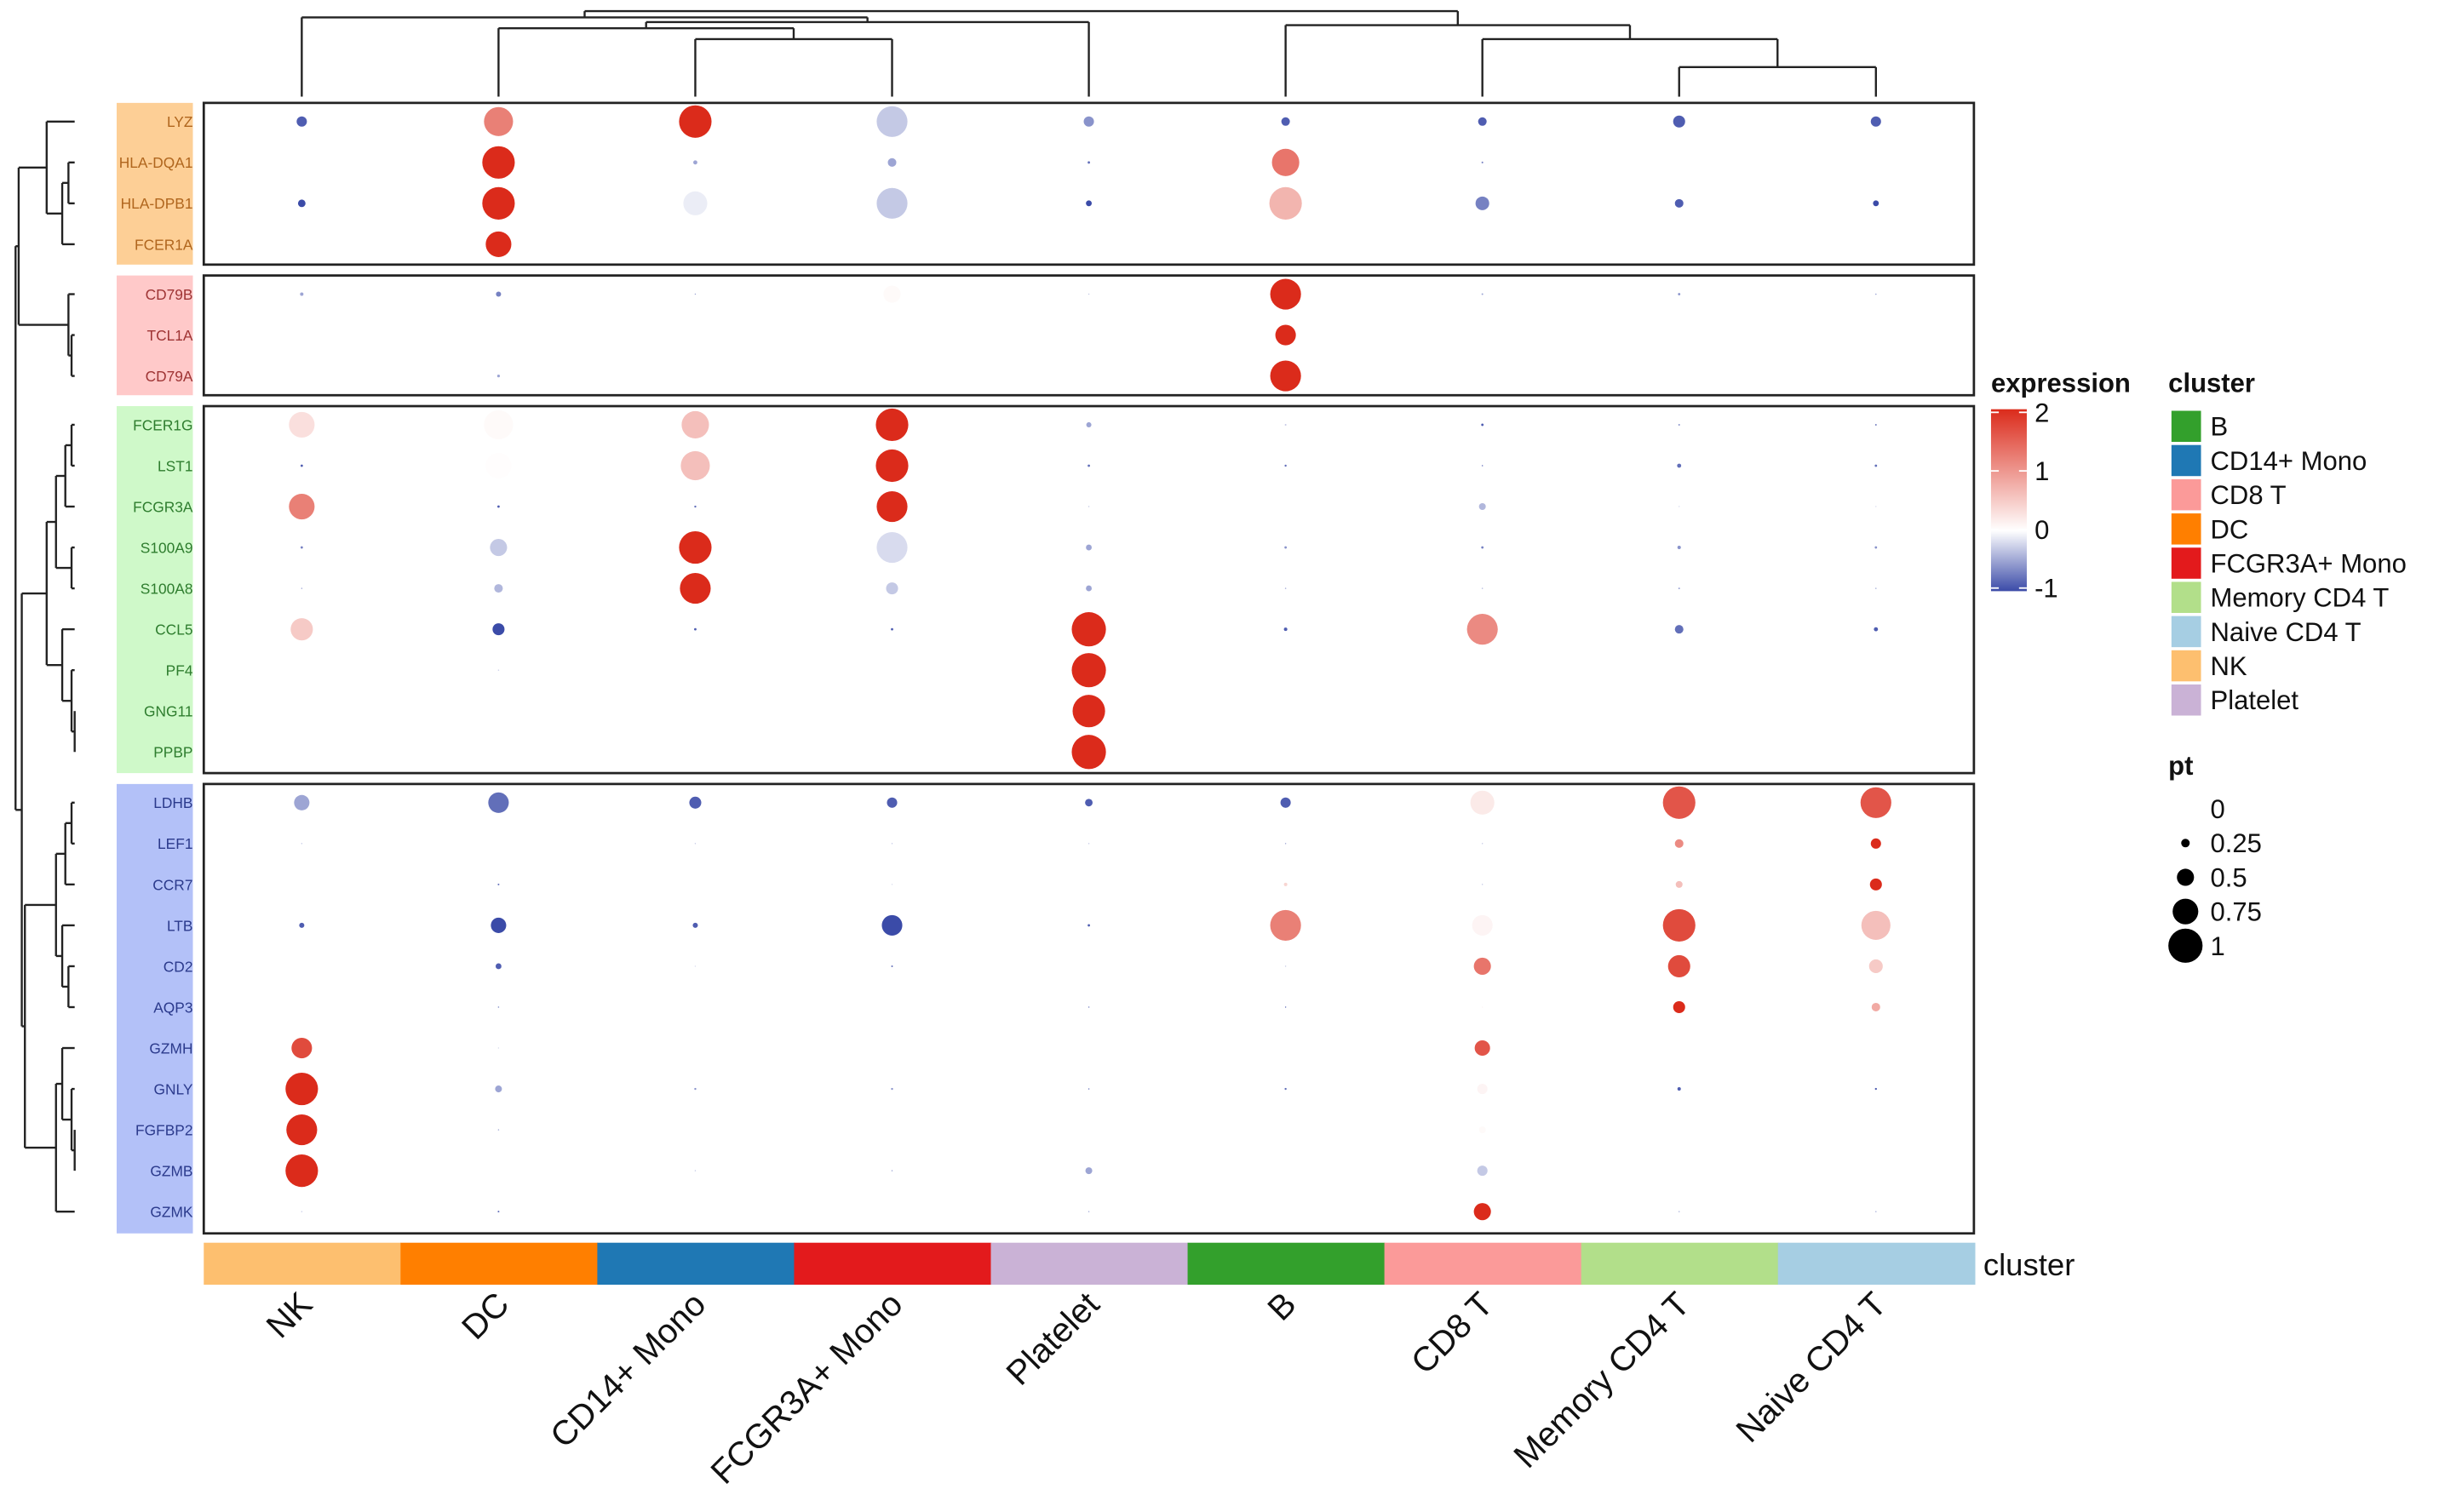  Describe the element at coordinates (499, 752) in the screenshot. I see `dot-PPBP-DC` at that location.